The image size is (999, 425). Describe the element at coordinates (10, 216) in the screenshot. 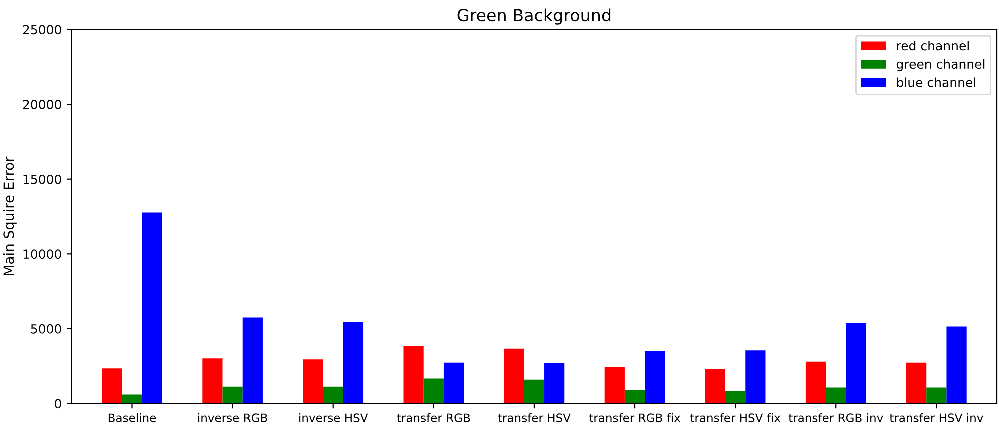

I see `y-axis-title: Main Squire Error` at that location.